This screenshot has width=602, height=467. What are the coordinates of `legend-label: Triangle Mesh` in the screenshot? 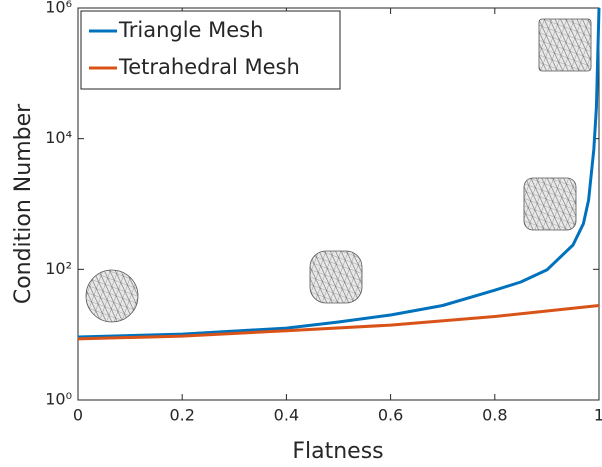 It's located at (190, 30).